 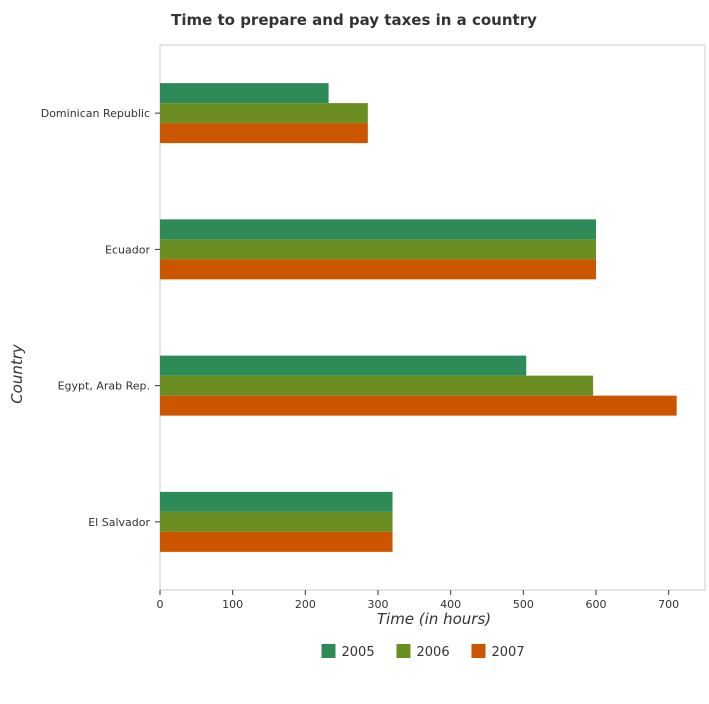 I want to click on y-tick-label: Ecuador, so click(x=127, y=249).